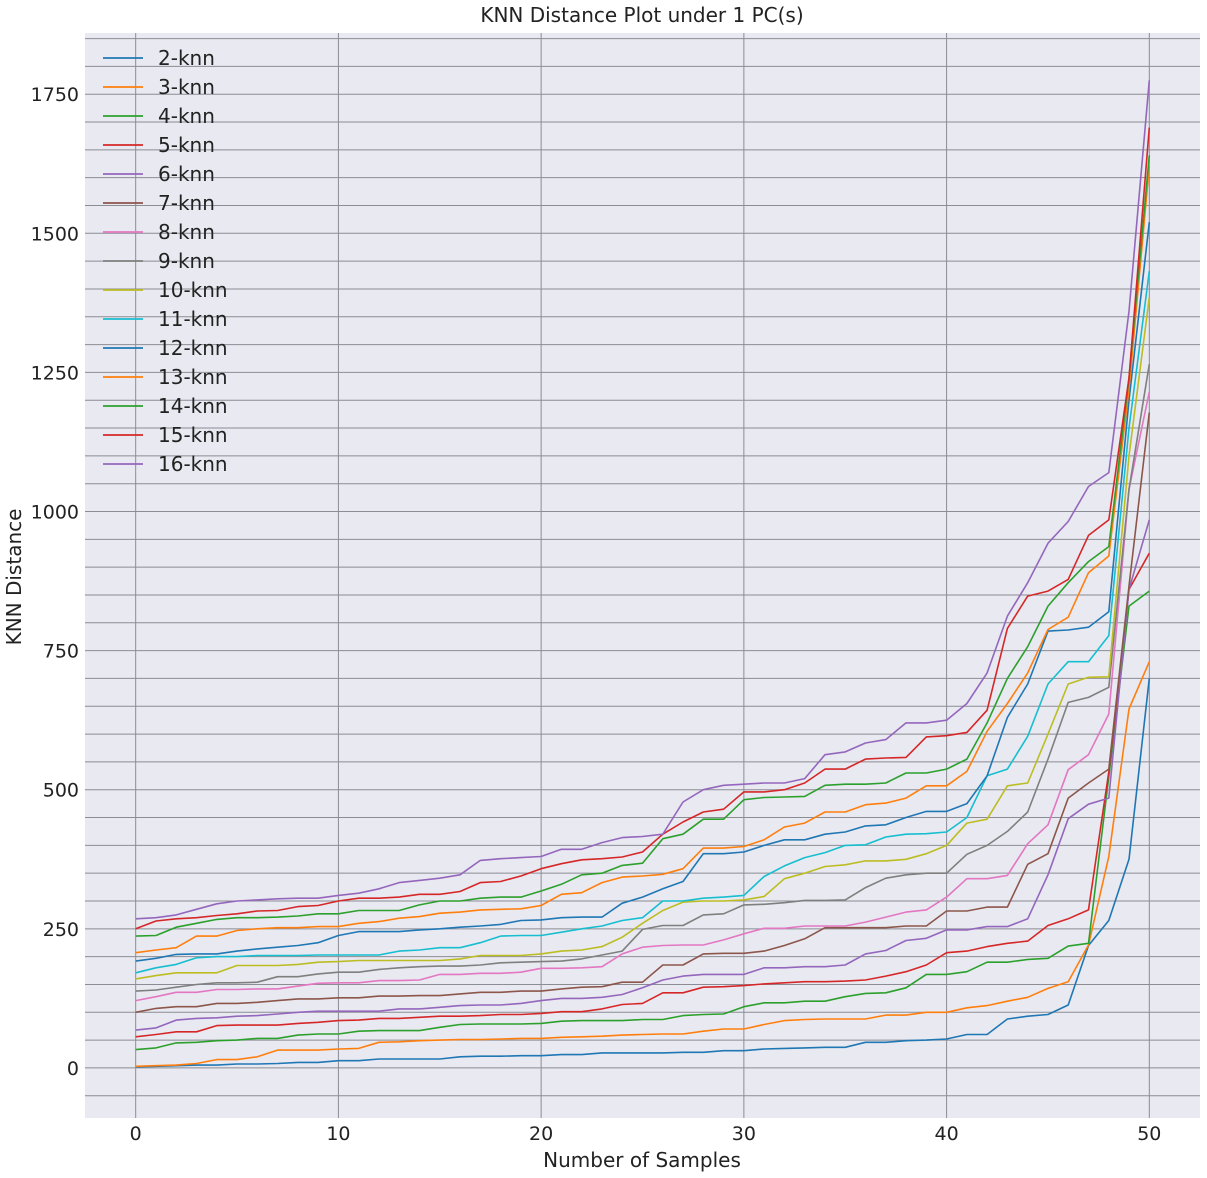  Describe the element at coordinates (193, 319) in the screenshot. I see `legend-label: 11-knn` at that location.